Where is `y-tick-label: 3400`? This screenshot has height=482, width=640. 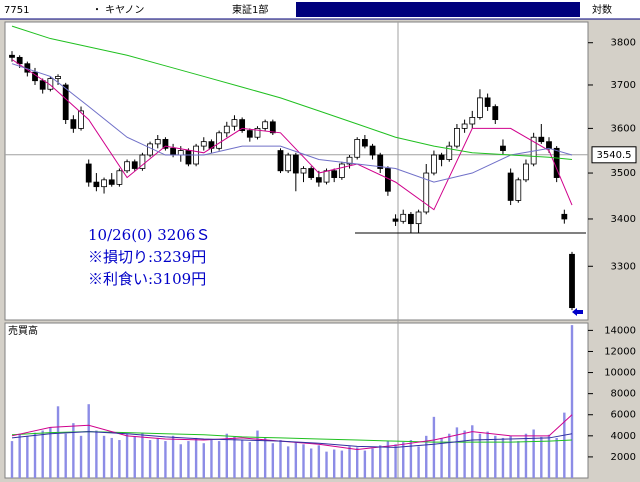
y-tick-label: 3400 is located at coordinates (623, 219).